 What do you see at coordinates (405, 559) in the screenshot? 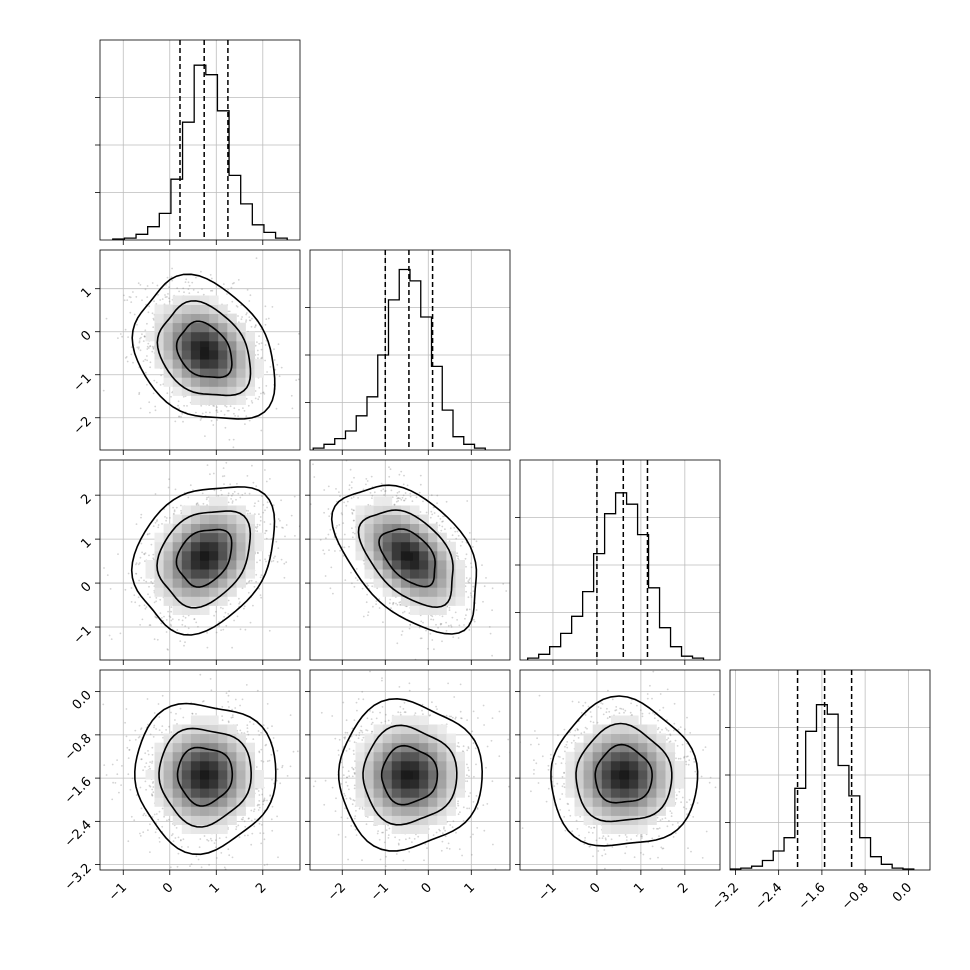
I see `contour-line` at bounding box center [405, 559].